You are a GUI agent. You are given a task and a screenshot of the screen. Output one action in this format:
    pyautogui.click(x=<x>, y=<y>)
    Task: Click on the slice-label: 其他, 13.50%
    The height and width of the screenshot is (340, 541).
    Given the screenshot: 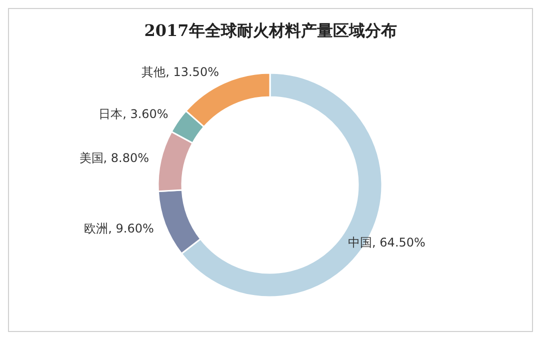 What is the action you would take?
    pyautogui.click(x=180, y=72)
    